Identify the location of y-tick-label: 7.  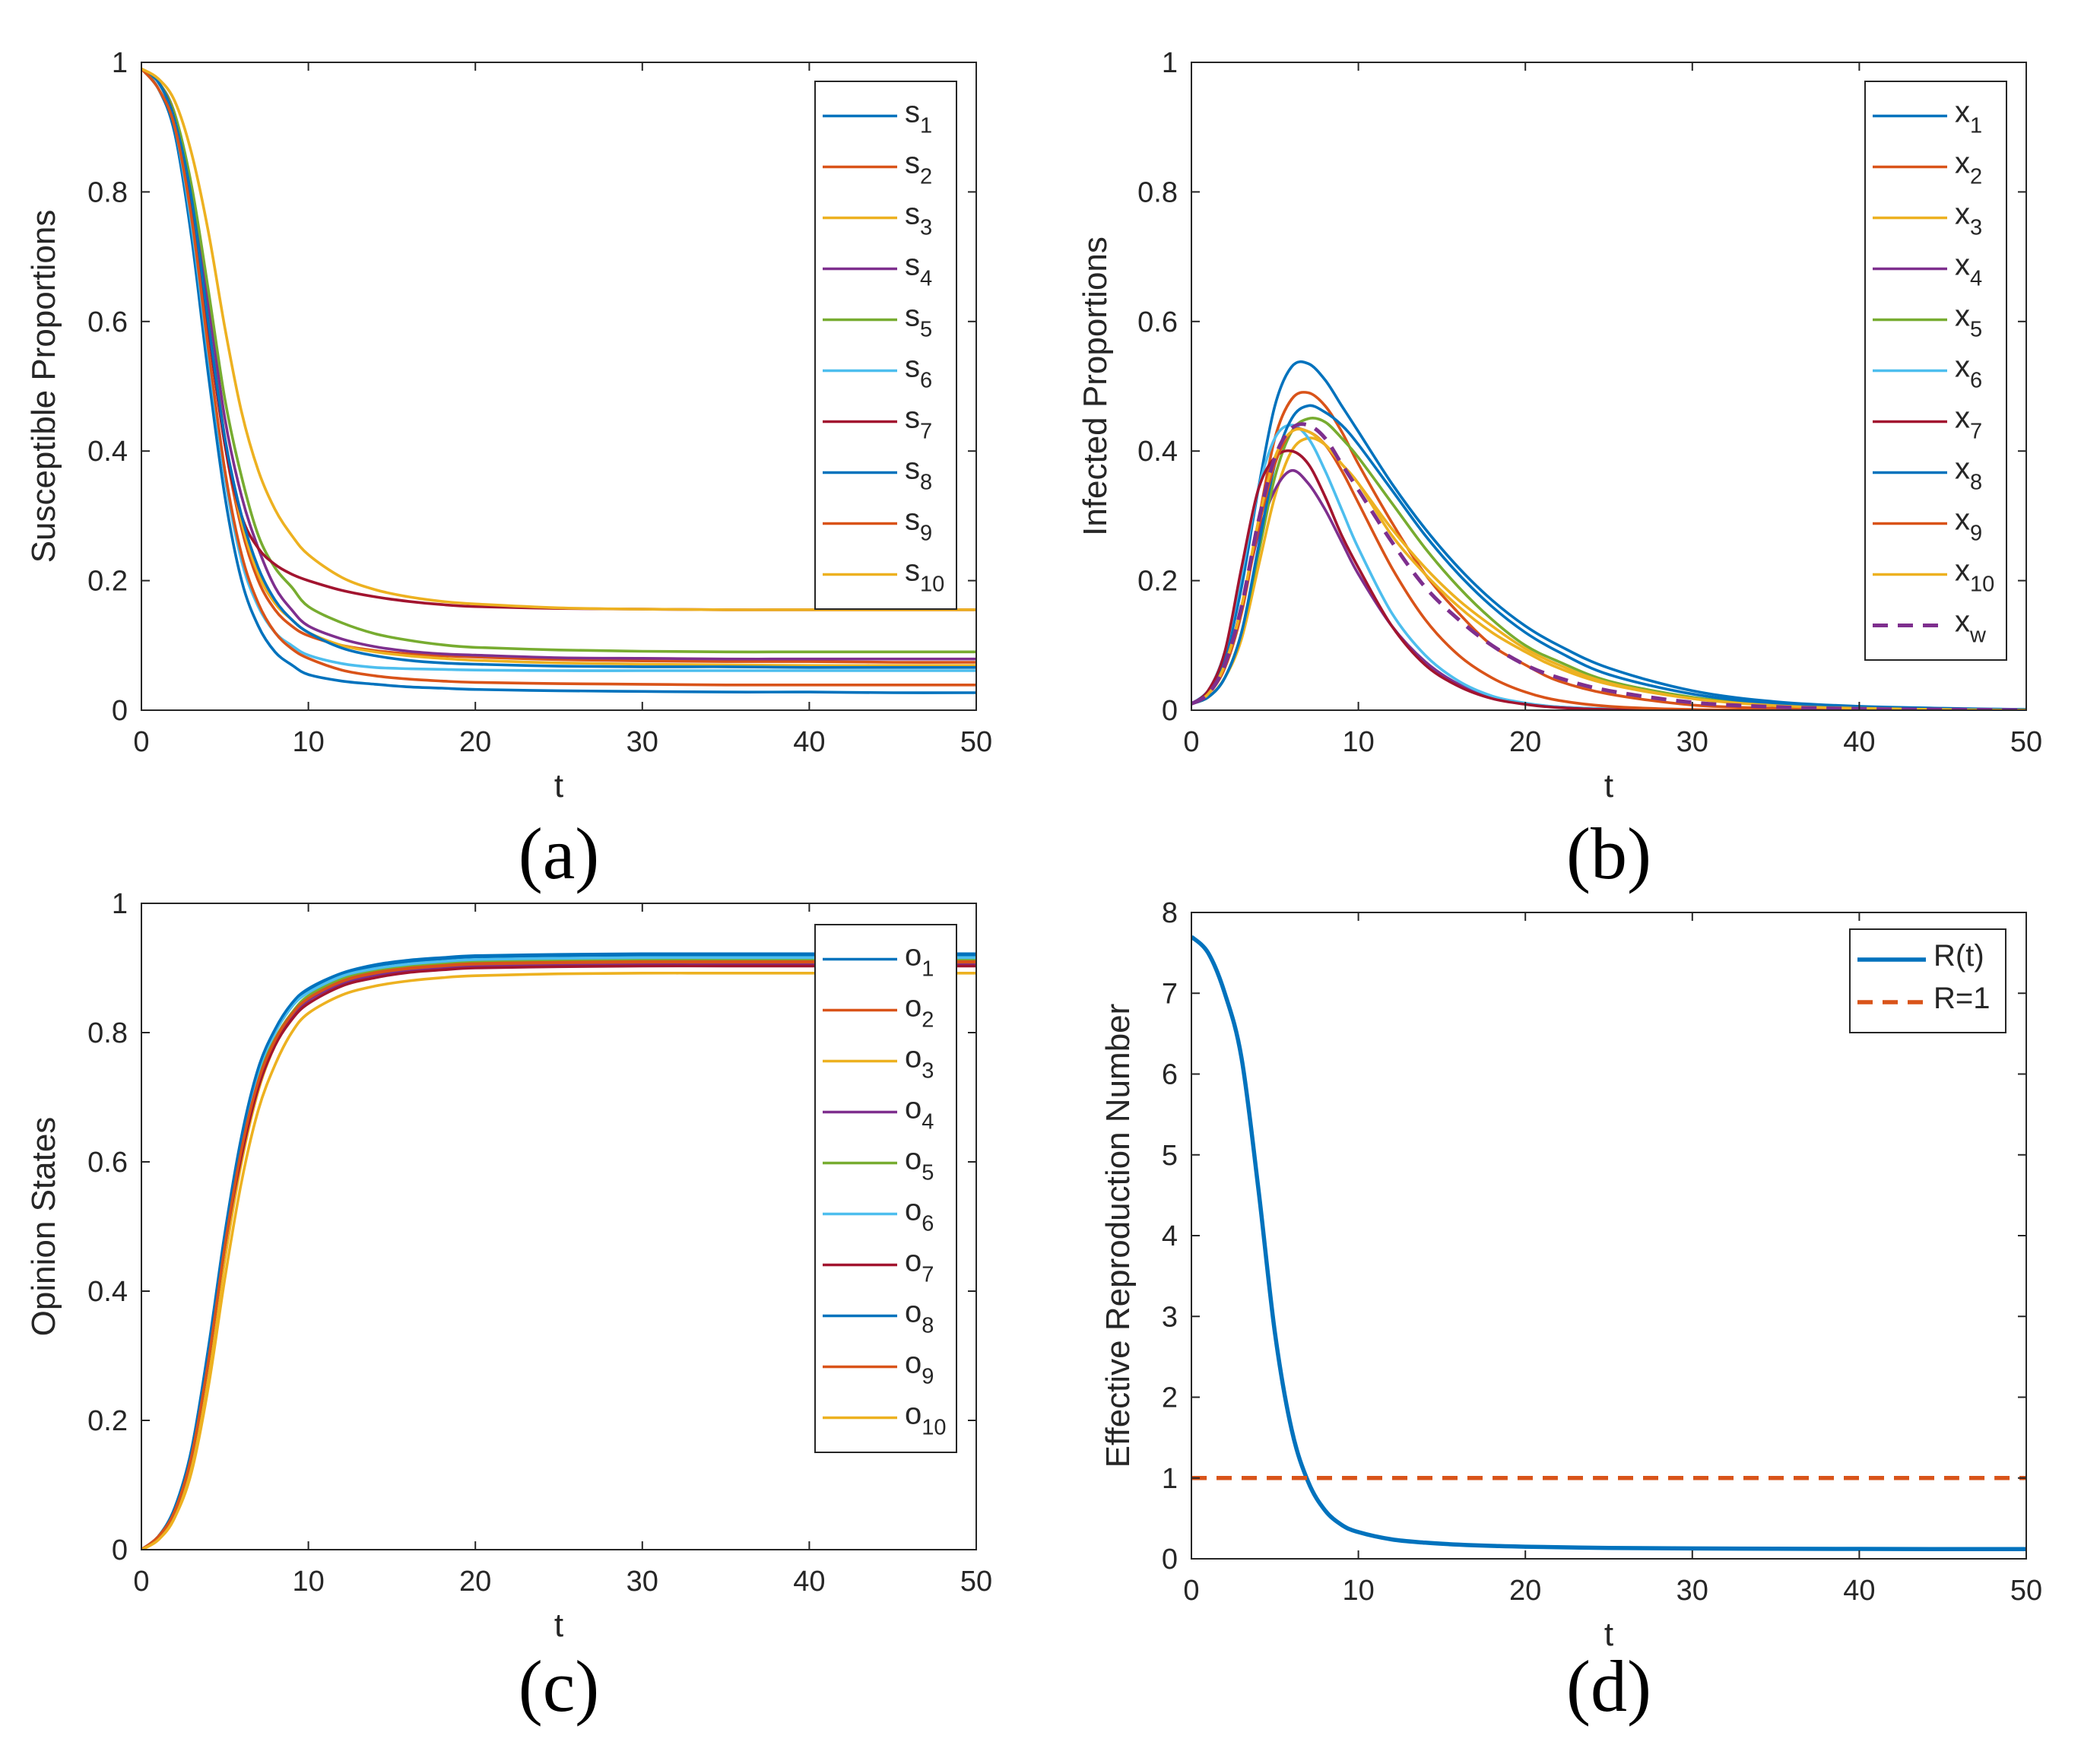
(1170, 994).